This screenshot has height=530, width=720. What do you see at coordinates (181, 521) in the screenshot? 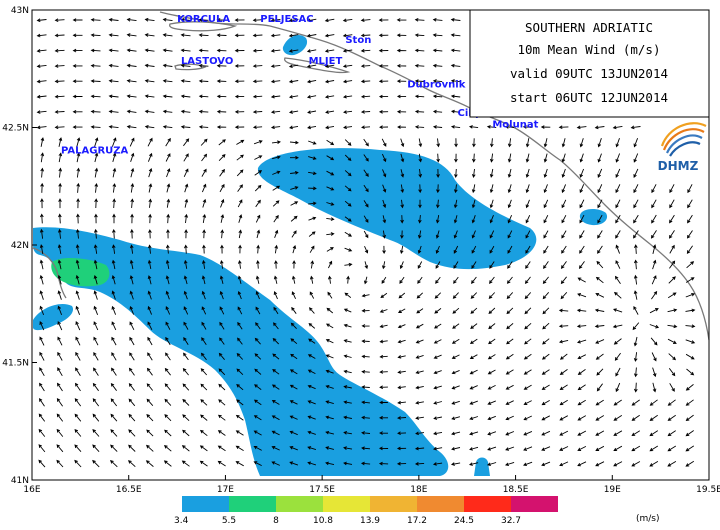
I see `legend-tick-label: 3.4` at bounding box center [181, 521].